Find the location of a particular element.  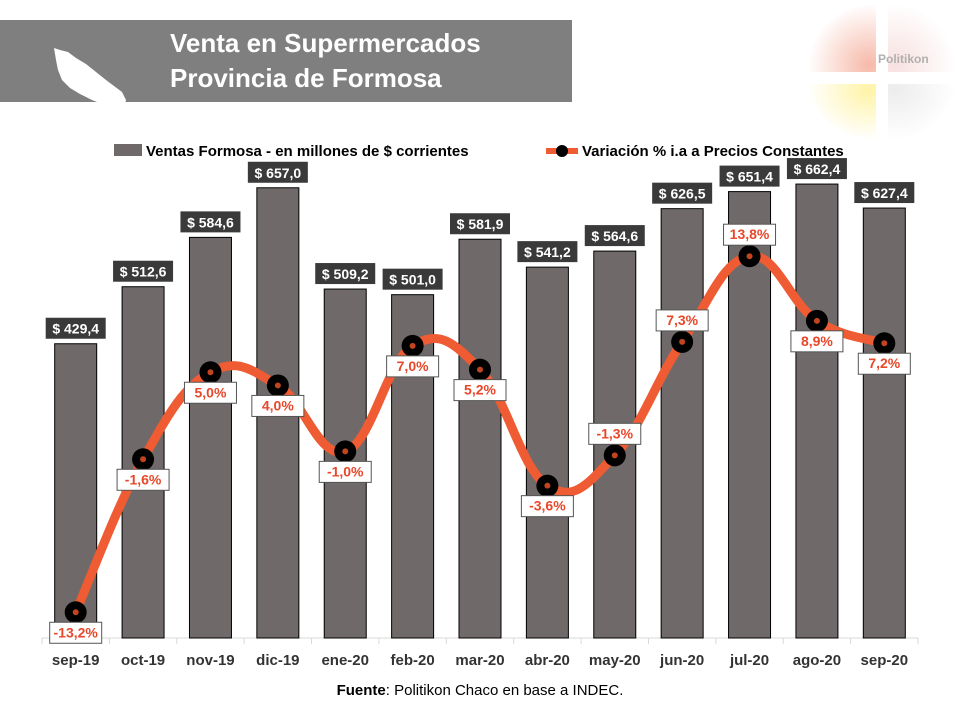

legend-line-label: Variación % i.a a Precios Constantes is located at coordinates (713, 151).